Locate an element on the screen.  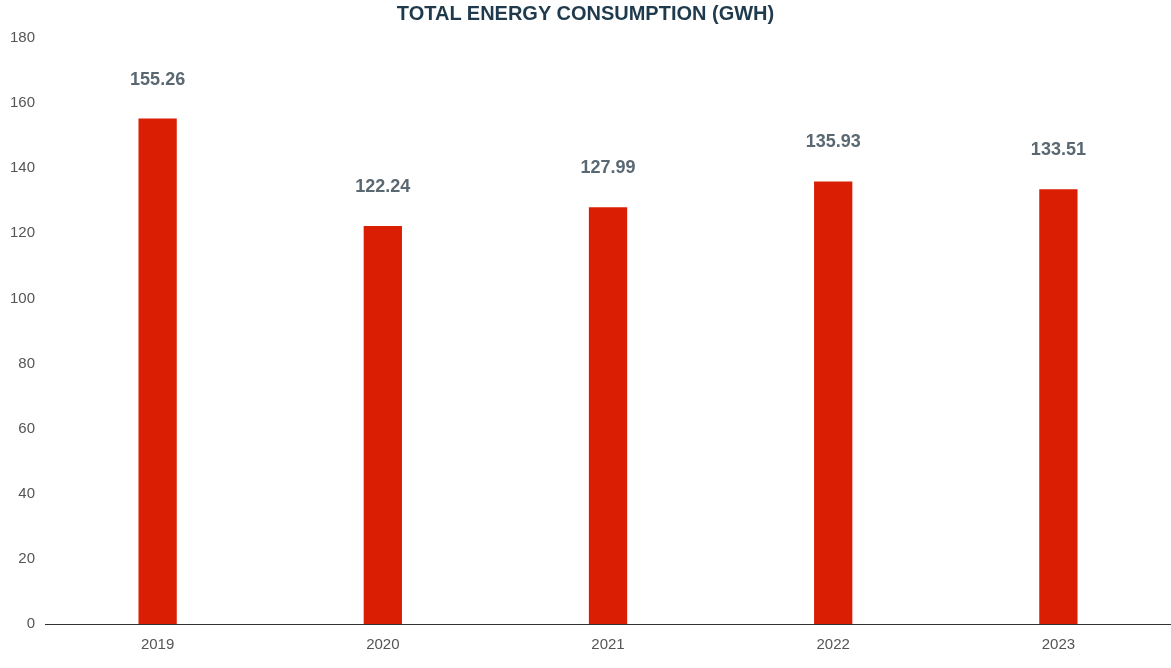
x-tick-label: 2022 is located at coordinates (833, 644).